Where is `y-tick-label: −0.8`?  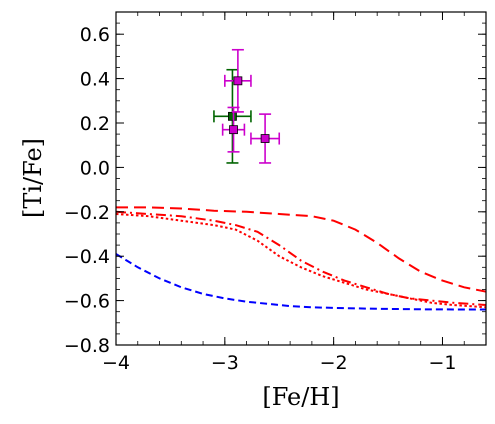
y-tick-label: −0.8 is located at coordinates (87, 346).